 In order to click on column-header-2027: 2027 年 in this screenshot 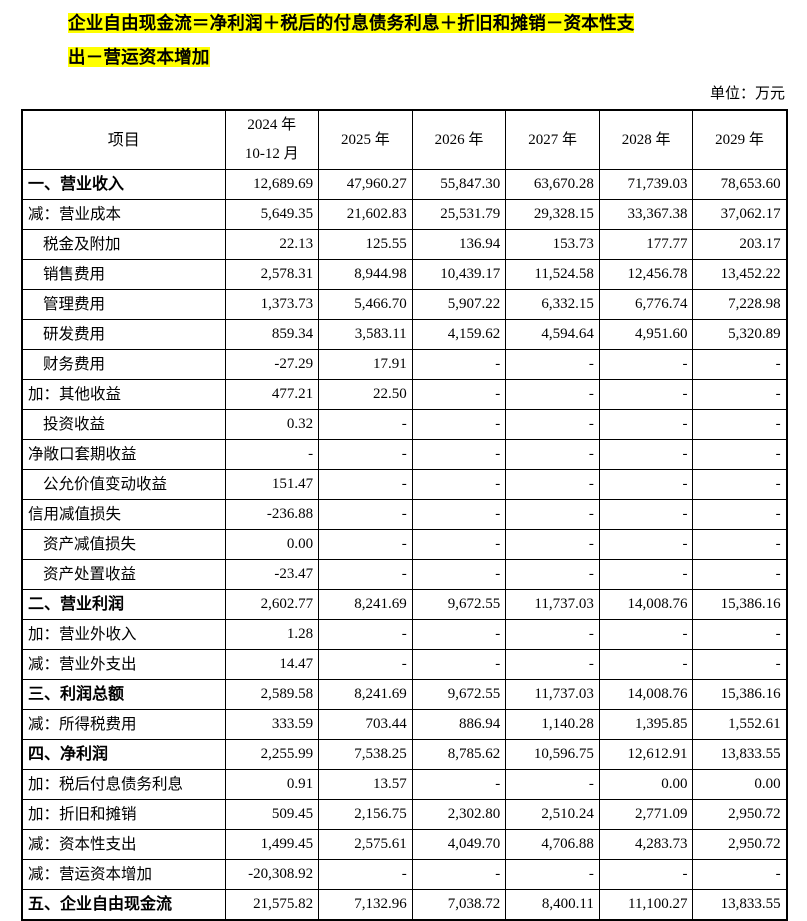, I will do `click(552, 139)`.